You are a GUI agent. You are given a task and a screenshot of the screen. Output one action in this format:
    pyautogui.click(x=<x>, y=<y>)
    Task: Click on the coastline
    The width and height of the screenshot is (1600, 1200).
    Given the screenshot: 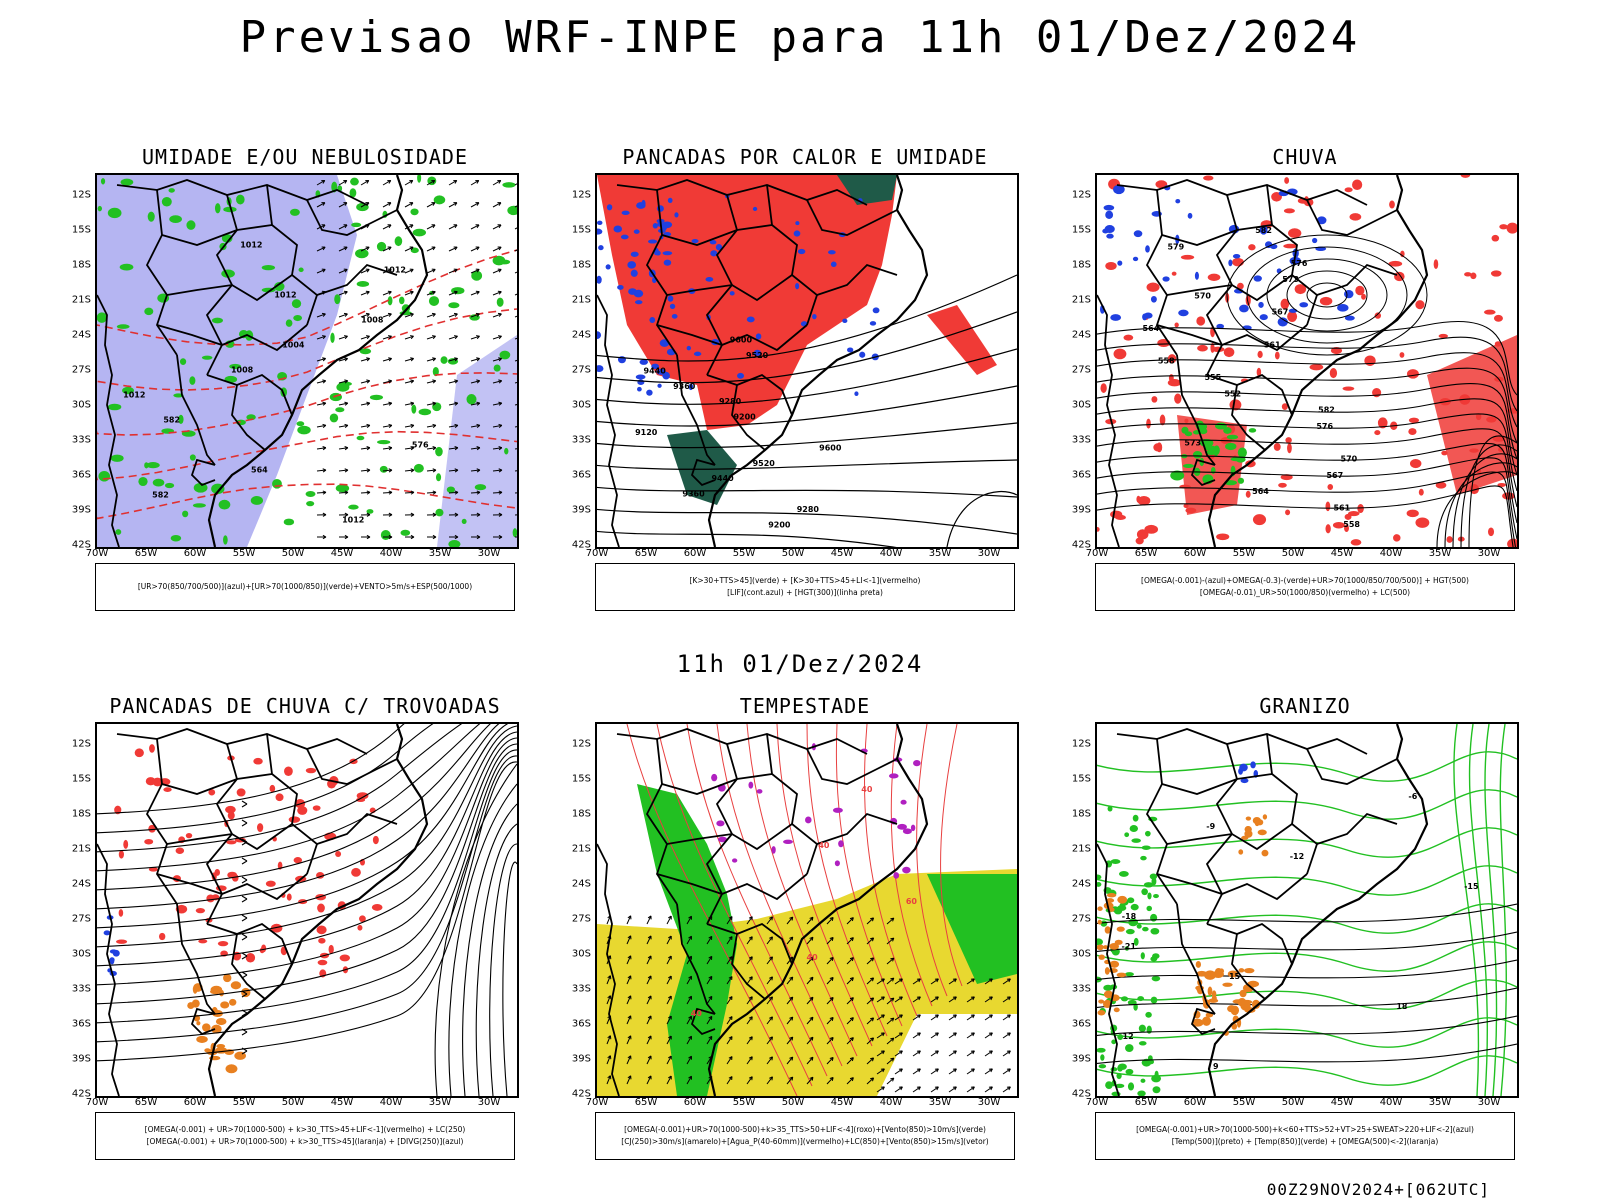 What is the action you would take?
    pyautogui.click(x=1318, y=361)
    